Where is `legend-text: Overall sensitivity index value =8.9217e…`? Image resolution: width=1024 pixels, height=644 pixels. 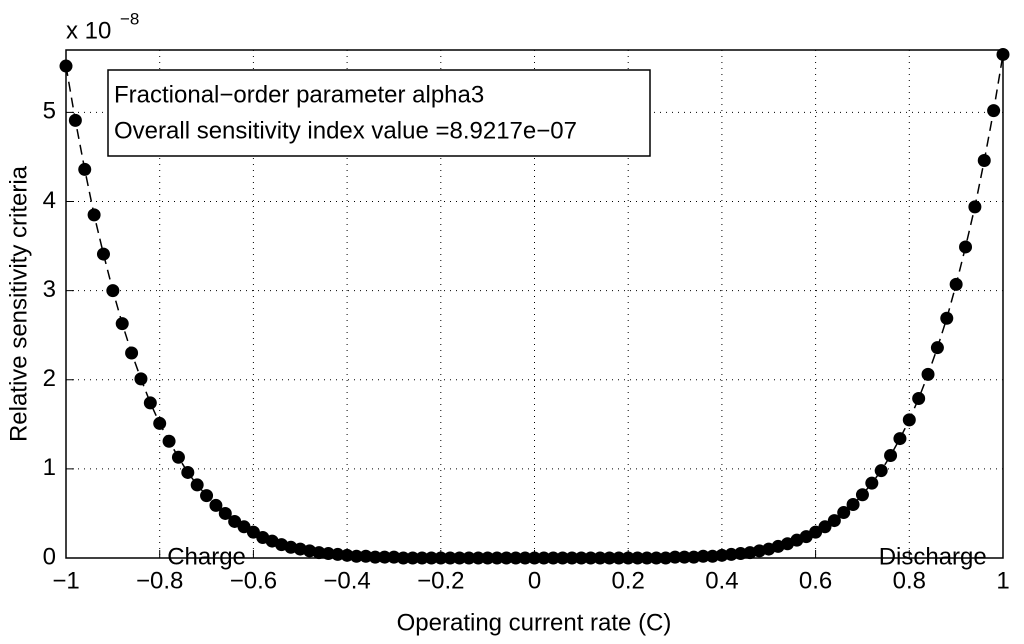
legend-text: Overall sensitivity index value =8.9217e… is located at coordinates (345, 130).